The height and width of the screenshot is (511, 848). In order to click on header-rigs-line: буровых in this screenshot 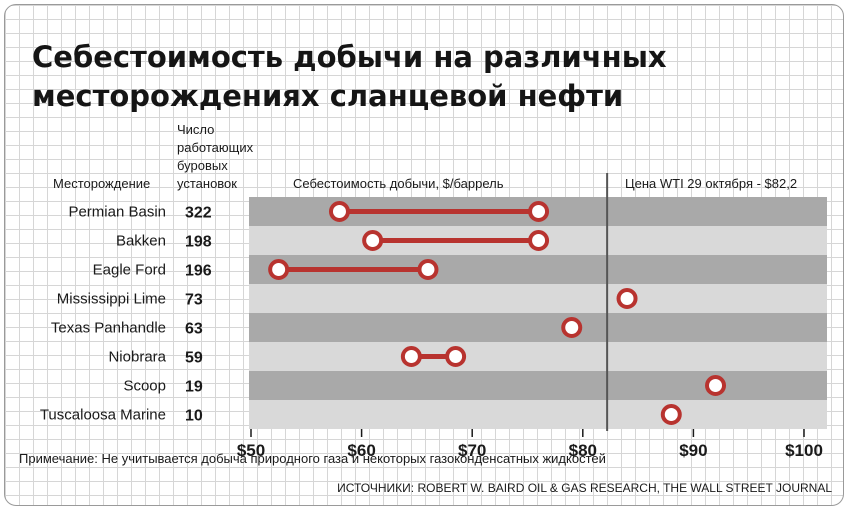, I will do `click(202, 165)`.